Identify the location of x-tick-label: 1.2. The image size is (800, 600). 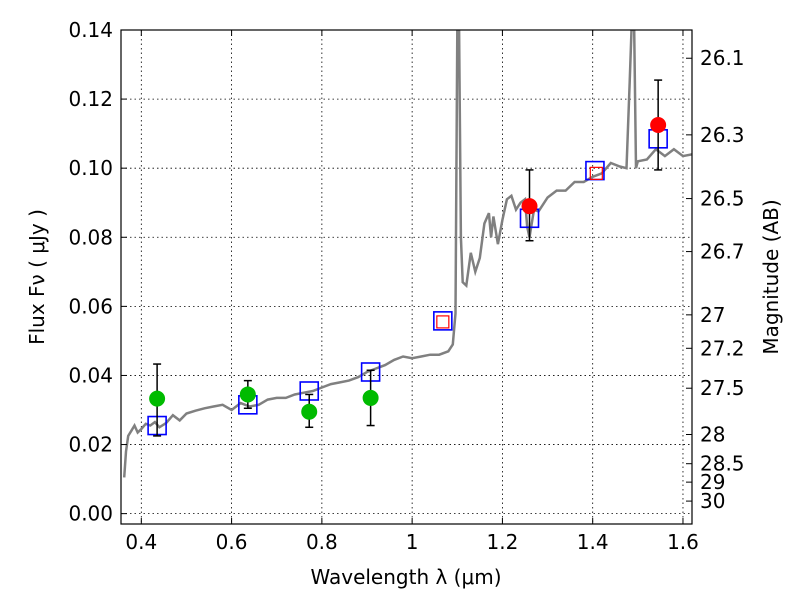
(503, 542).